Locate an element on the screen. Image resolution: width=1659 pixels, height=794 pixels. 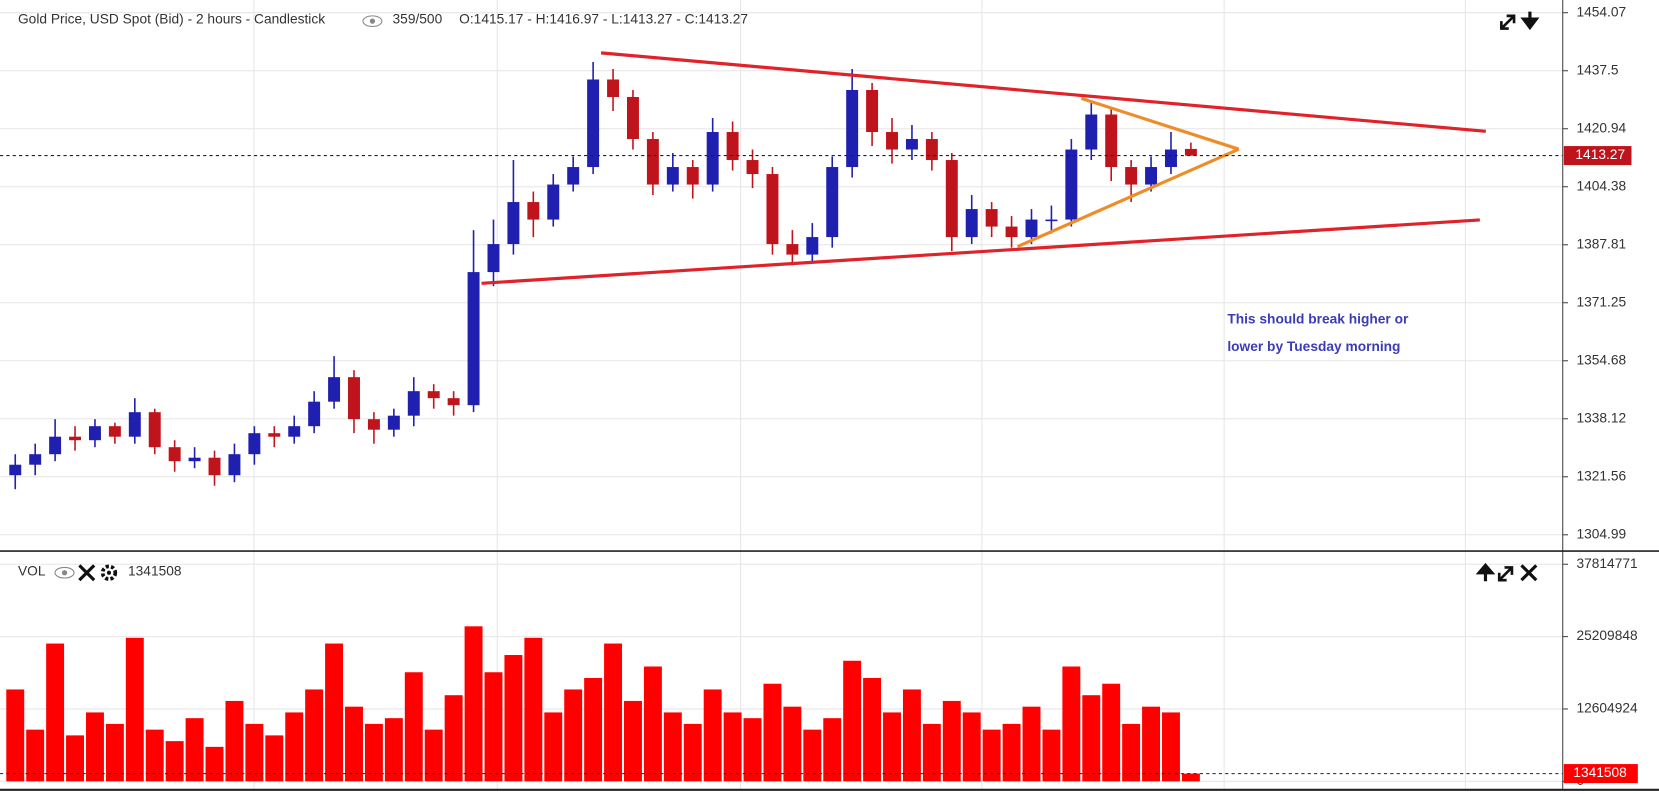
last-volume-label: 1341508 is located at coordinates (1600, 772).